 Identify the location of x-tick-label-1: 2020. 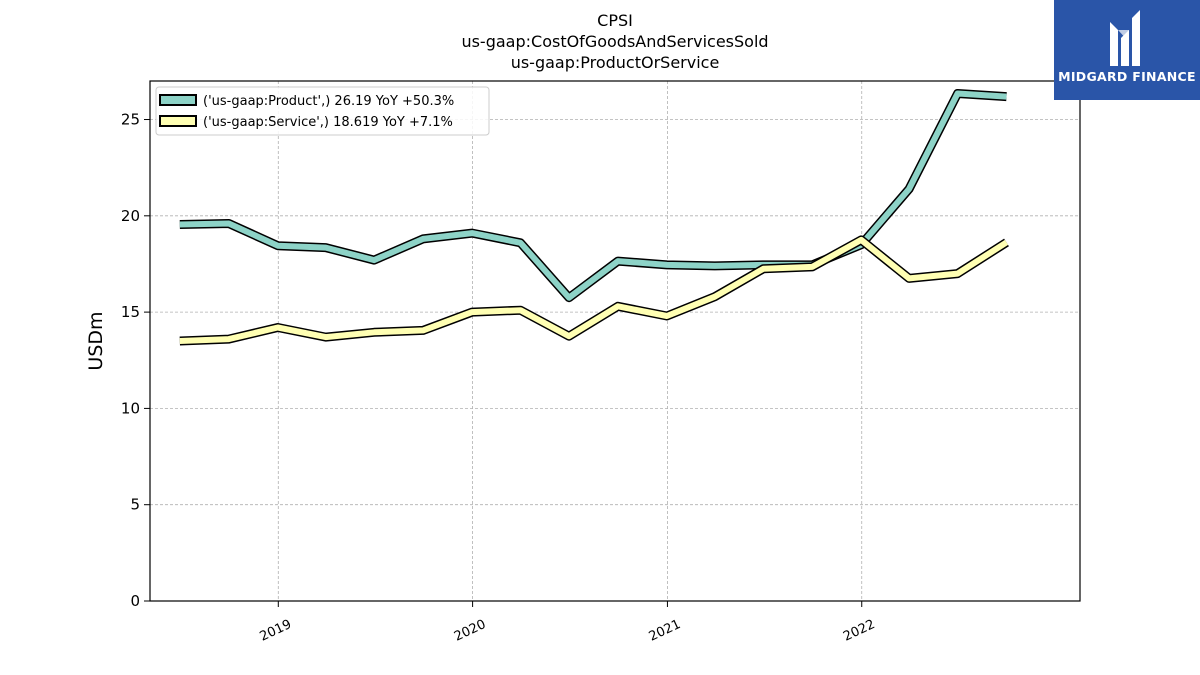
(470, 631).